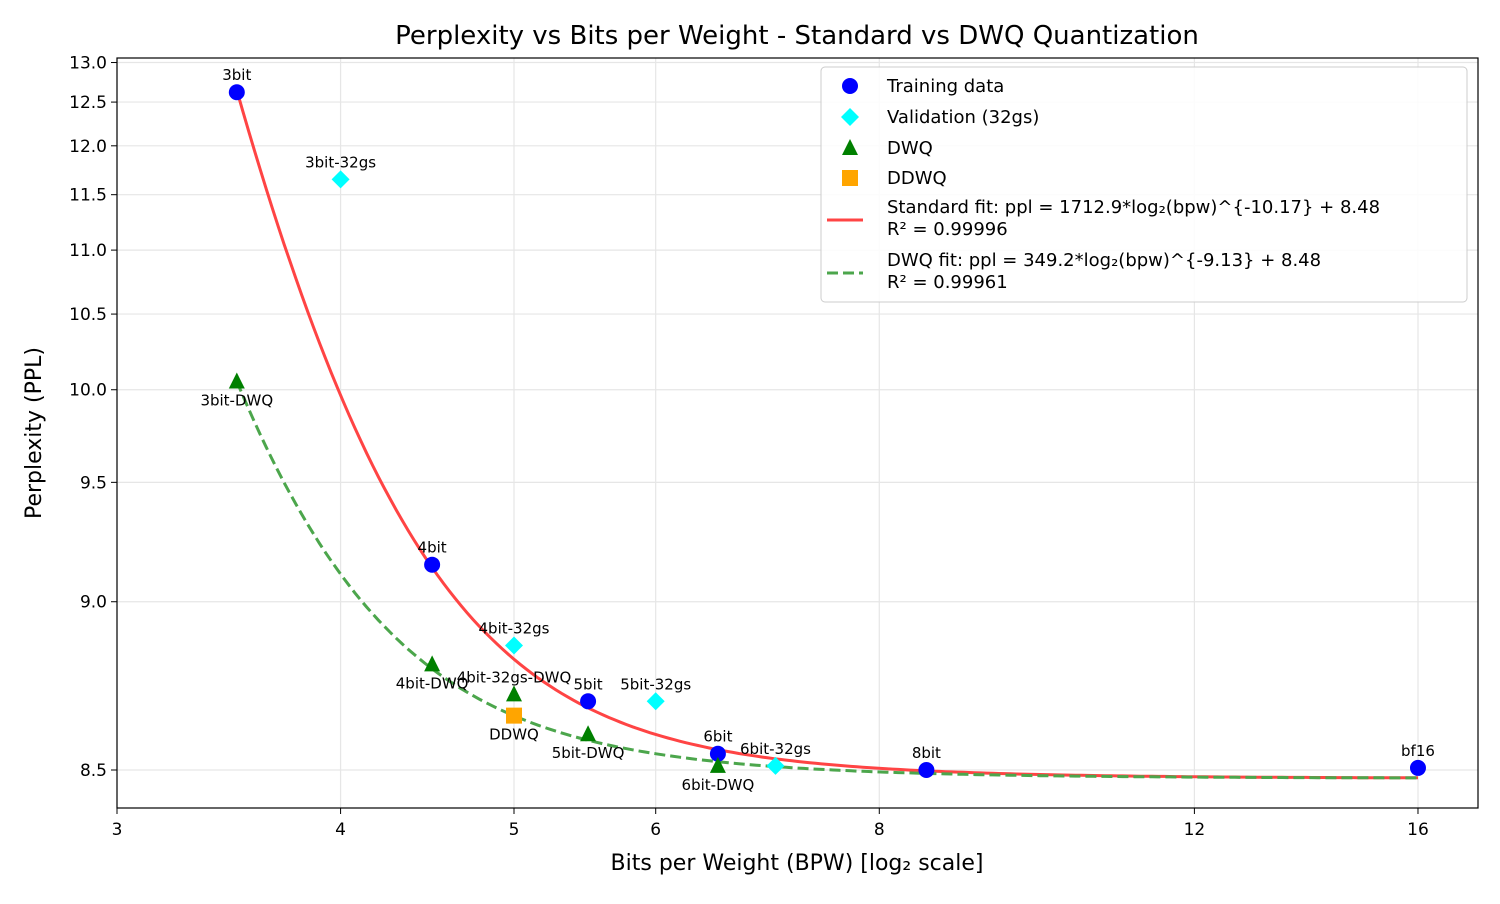 The width and height of the screenshot is (1500, 904). I want to click on y-axis-ticks: 8.5 9.0 9.5 10.0 10.5 11.0 11.5 12.0 12.5 13.0, so click(93, 417).